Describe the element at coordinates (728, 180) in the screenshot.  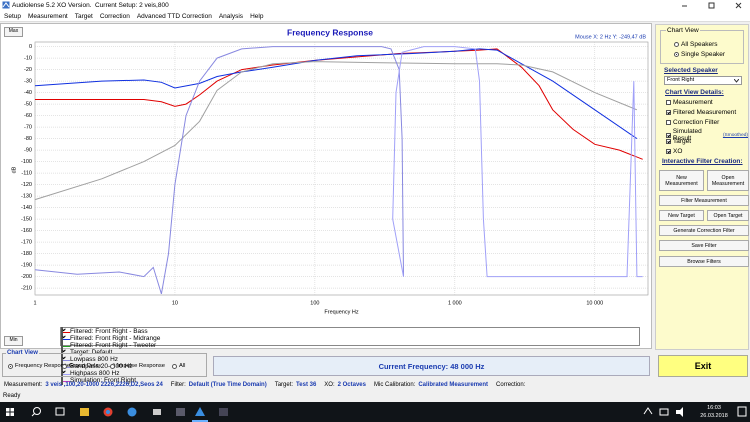
I see `panel-button: Open Measurement` at that location.